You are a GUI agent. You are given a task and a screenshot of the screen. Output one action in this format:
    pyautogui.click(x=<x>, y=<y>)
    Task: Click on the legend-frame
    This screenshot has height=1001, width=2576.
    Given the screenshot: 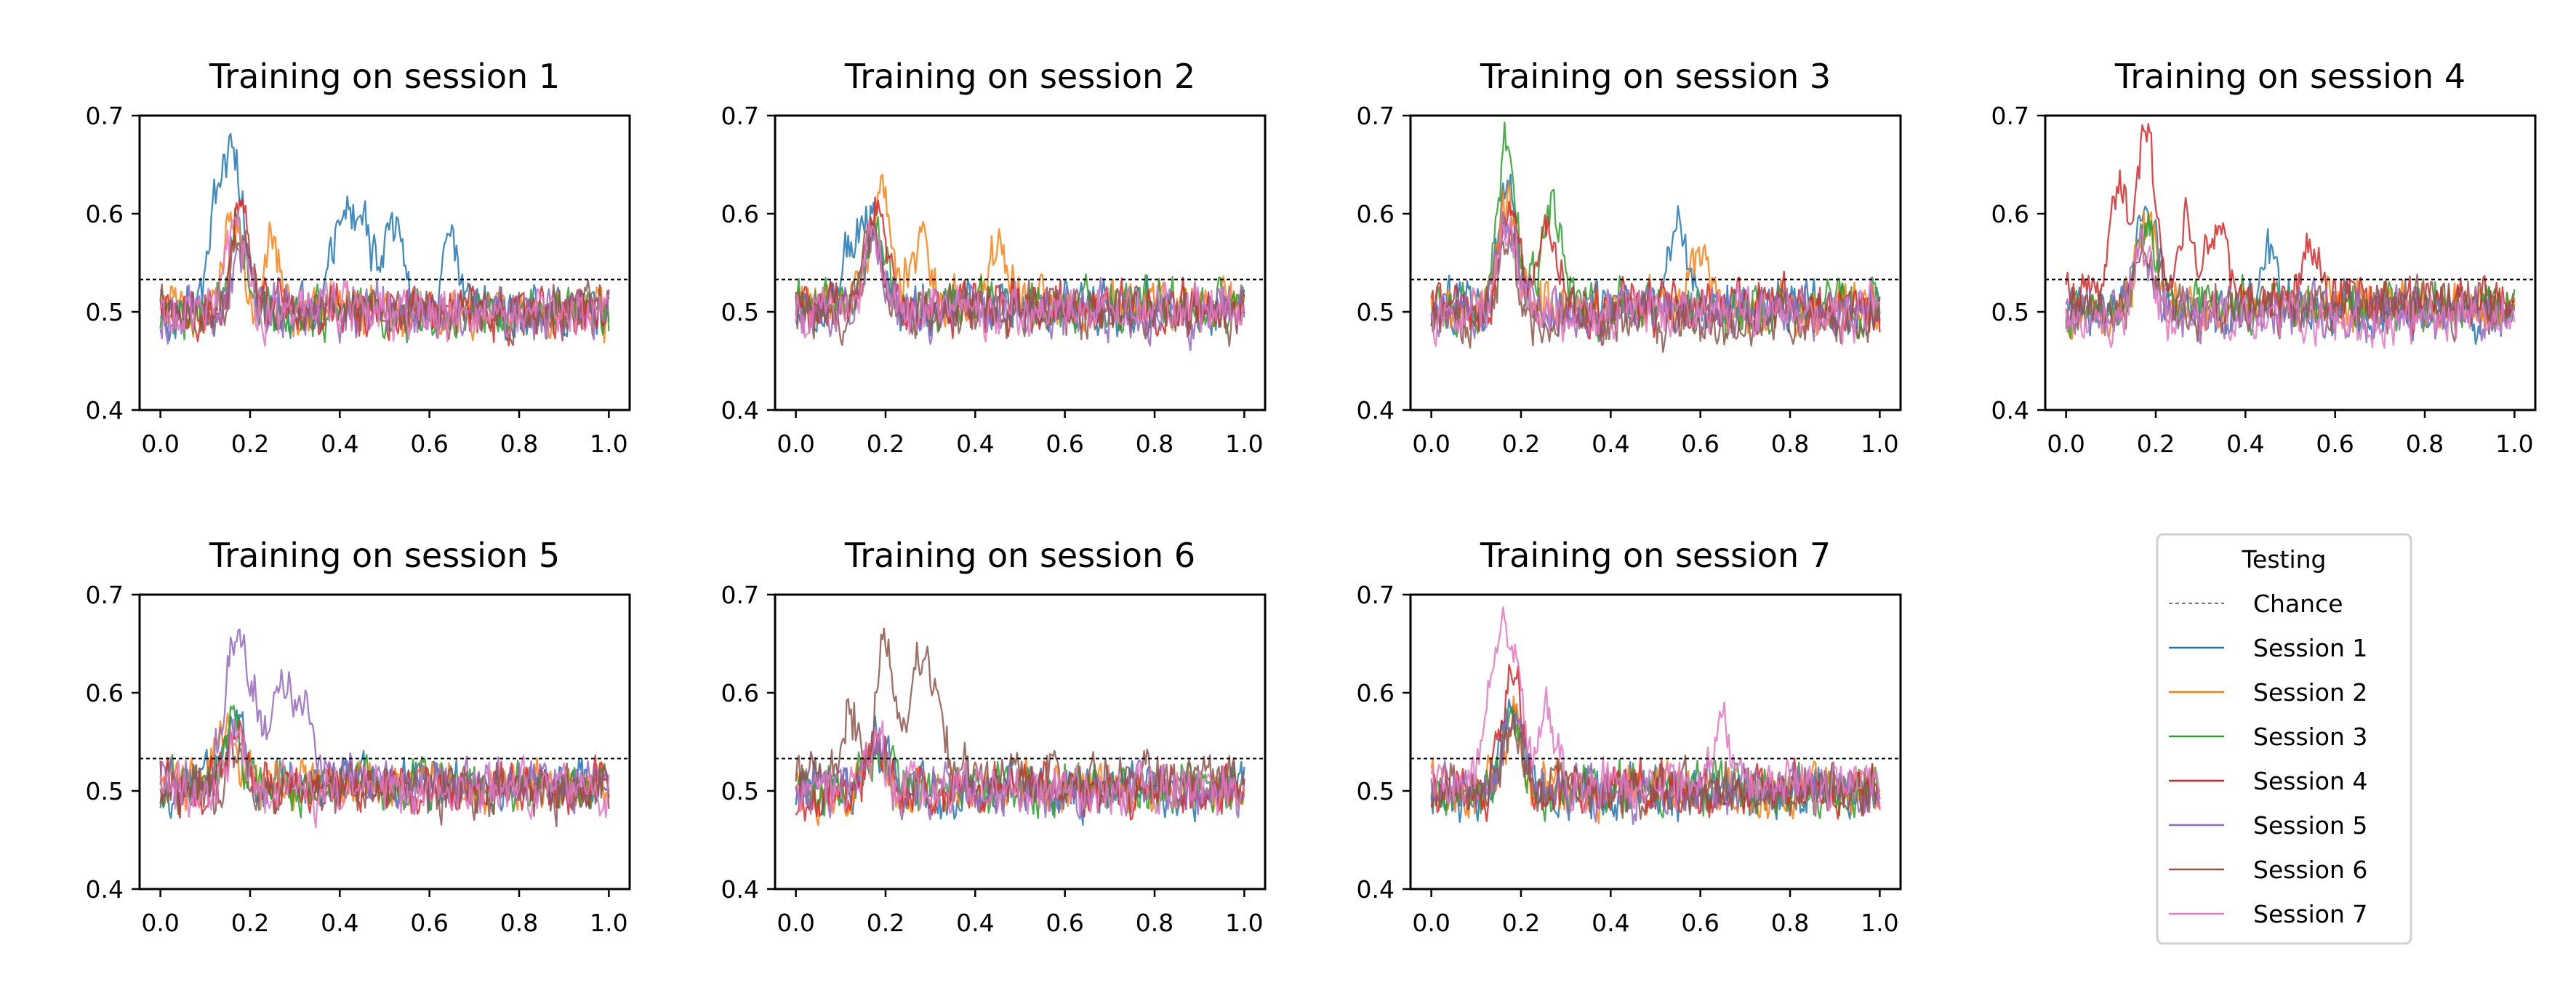 What is the action you would take?
    pyautogui.click(x=2284, y=739)
    